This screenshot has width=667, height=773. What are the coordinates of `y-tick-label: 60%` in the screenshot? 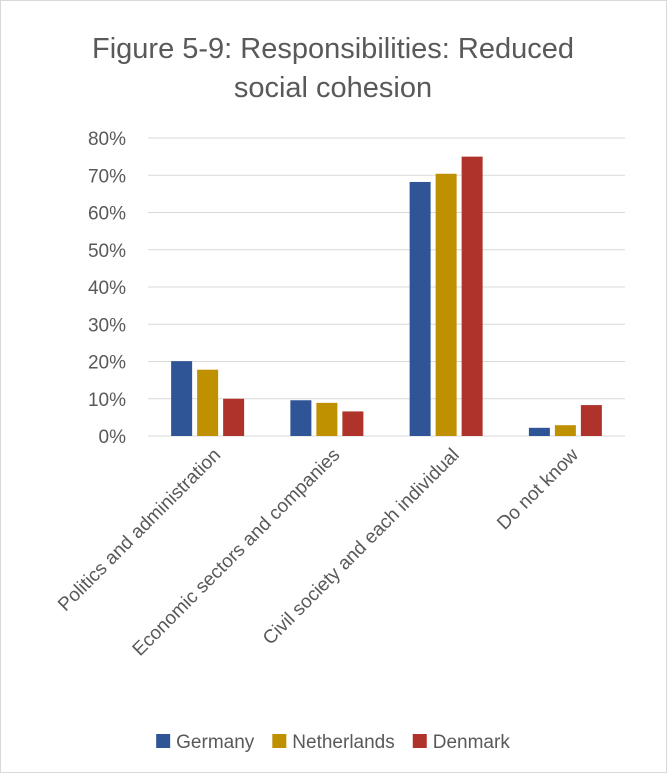 It's located at (107, 214).